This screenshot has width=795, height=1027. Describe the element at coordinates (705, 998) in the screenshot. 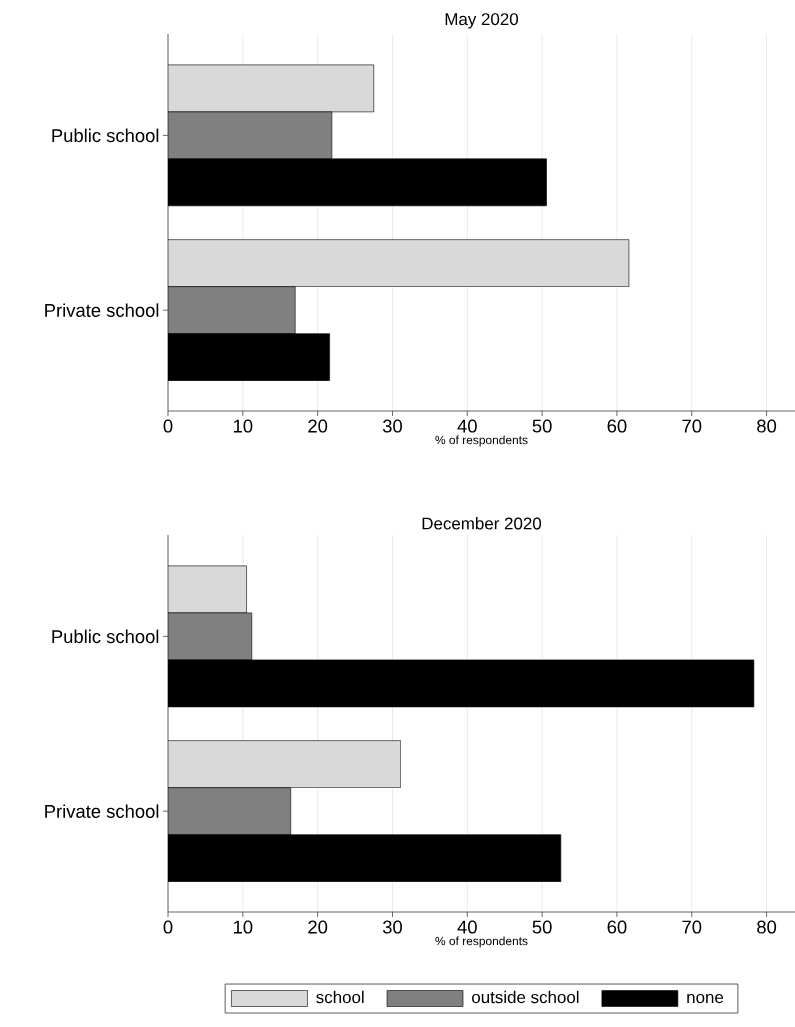

I see `legend-label: none` at that location.